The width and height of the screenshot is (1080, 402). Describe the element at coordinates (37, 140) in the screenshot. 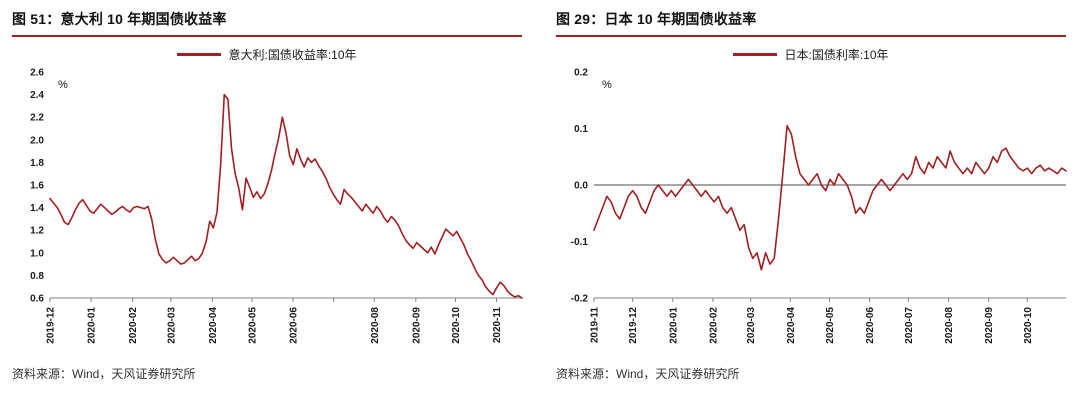

I see `svg-text: 2.0` at that location.